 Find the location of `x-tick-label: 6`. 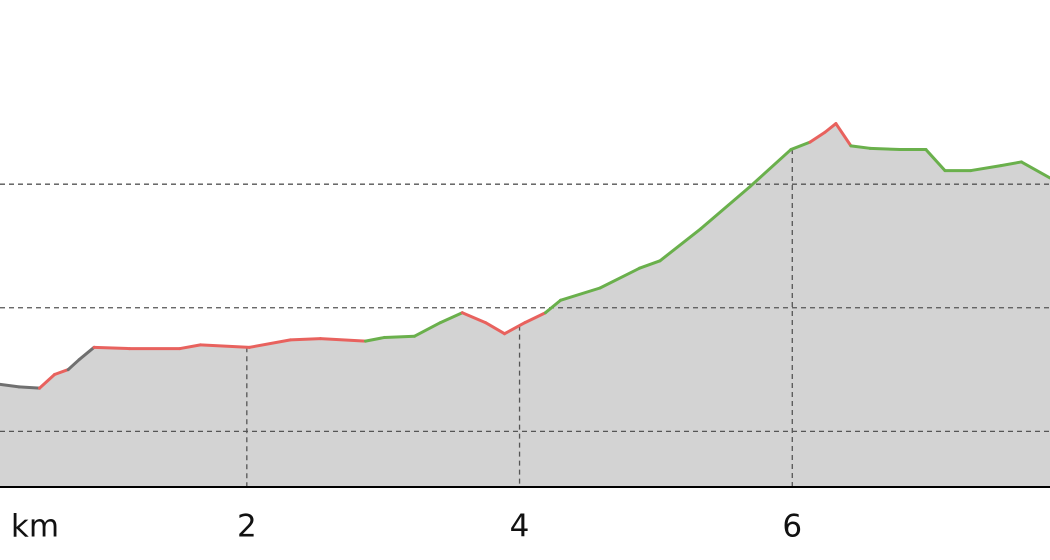

x-tick-label: 6 is located at coordinates (792, 527).